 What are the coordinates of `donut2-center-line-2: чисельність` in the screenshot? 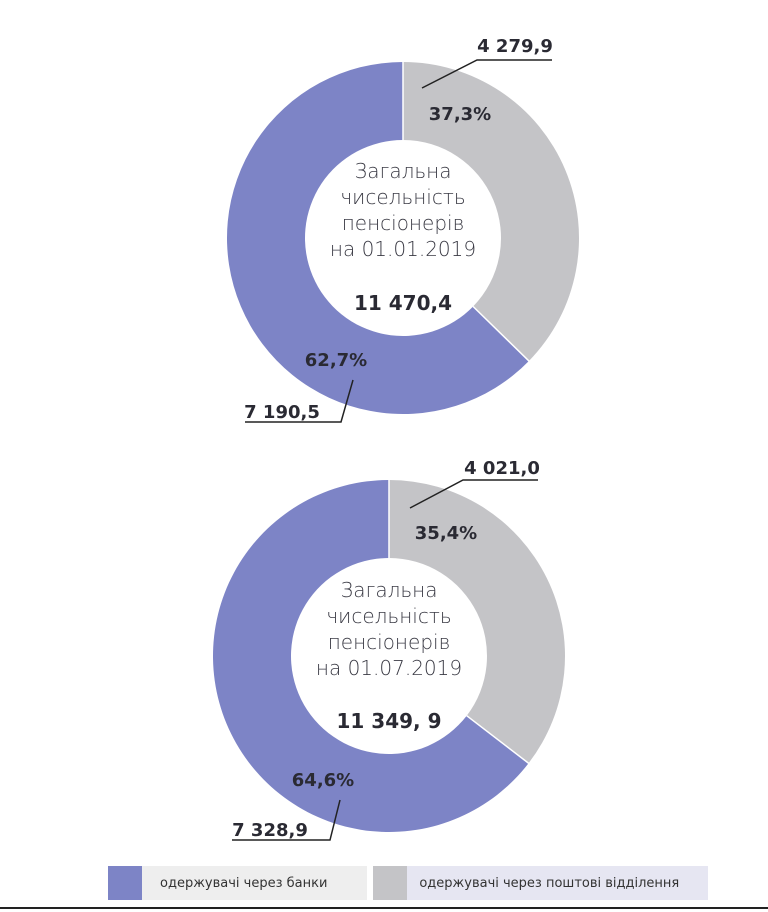 It's located at (388, 616).